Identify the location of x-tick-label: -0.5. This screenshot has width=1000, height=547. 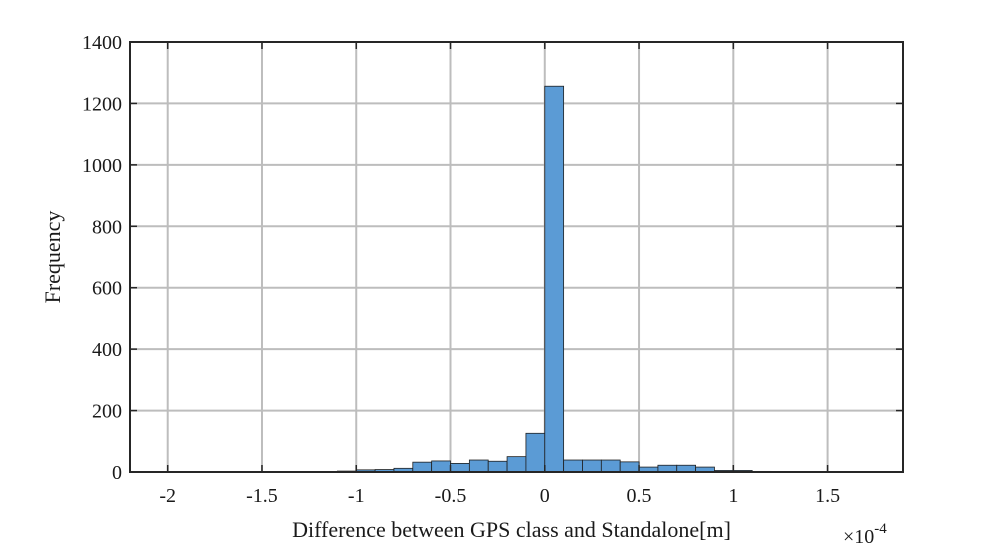
(451, 496).